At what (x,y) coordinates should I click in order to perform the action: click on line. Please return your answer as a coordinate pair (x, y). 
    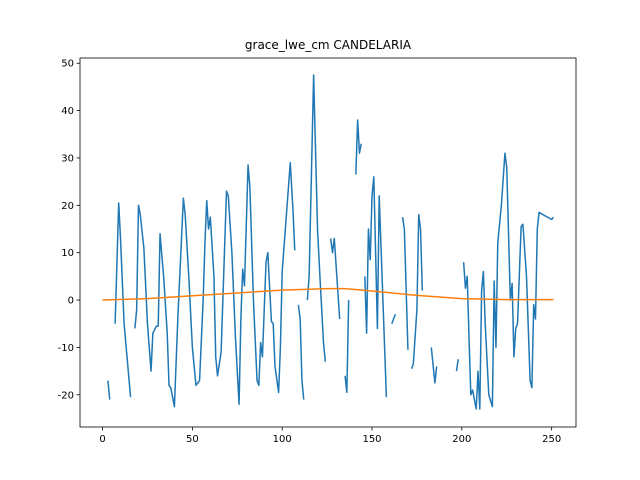
    Looking at the image, I should click on (328, 294).